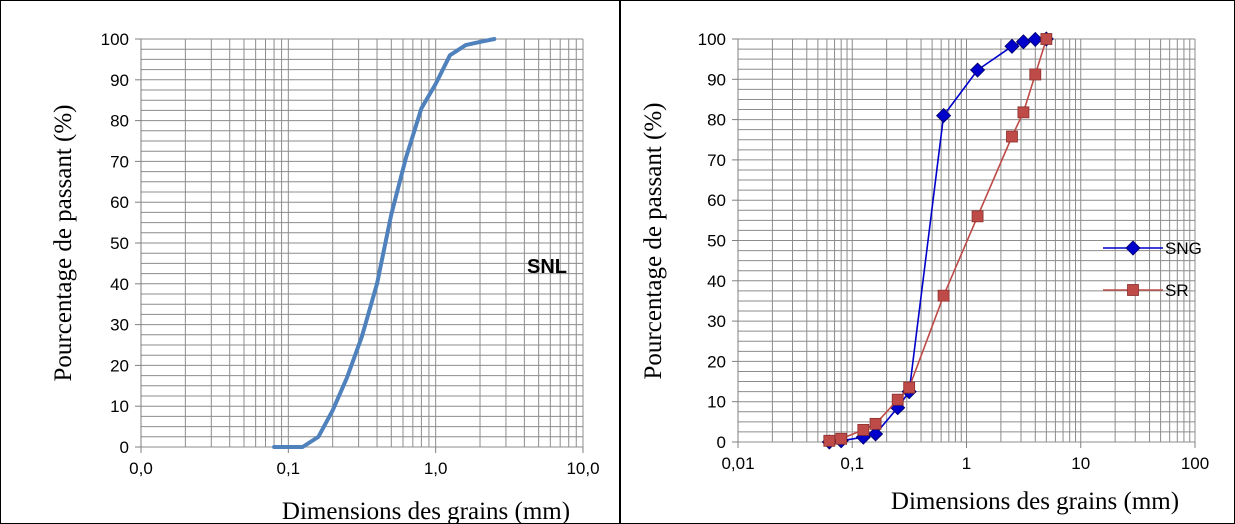  Describe the element at coordinates (1195, 463) in the screenshot. I see `x-tick-label: 100` at that location.